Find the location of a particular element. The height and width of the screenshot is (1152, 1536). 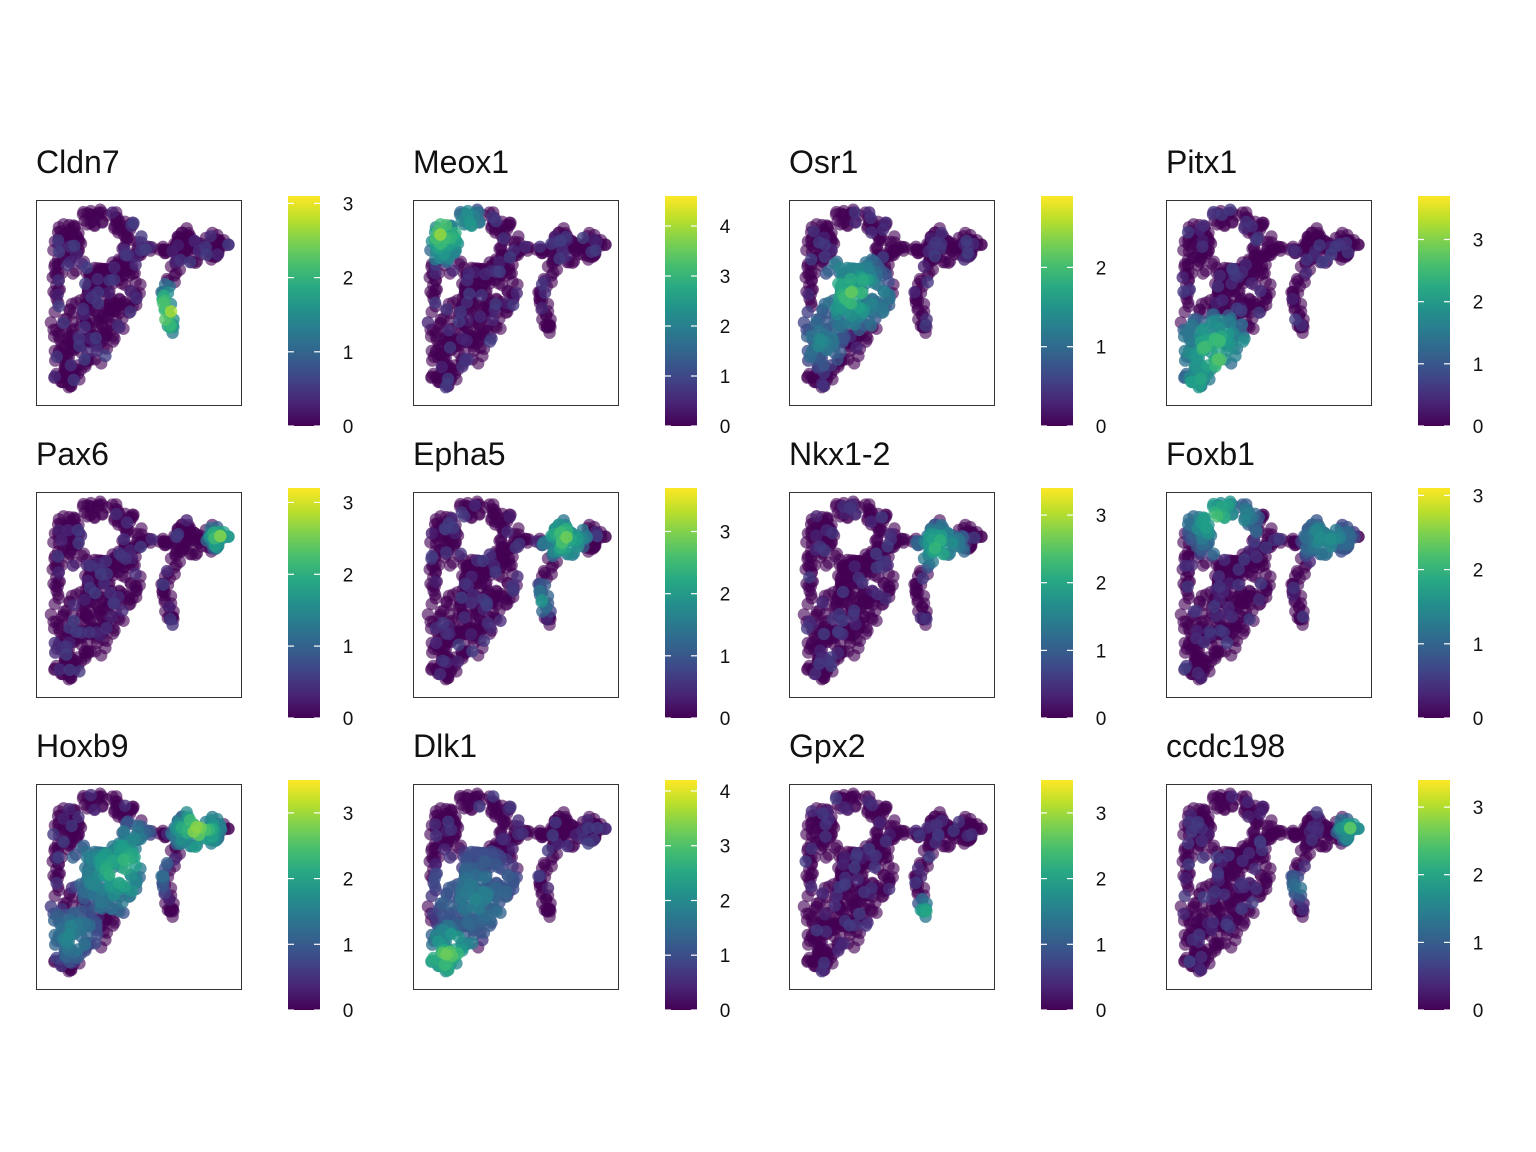

colorbar-tick-label: 3 is located at coordinates (1478, 241).